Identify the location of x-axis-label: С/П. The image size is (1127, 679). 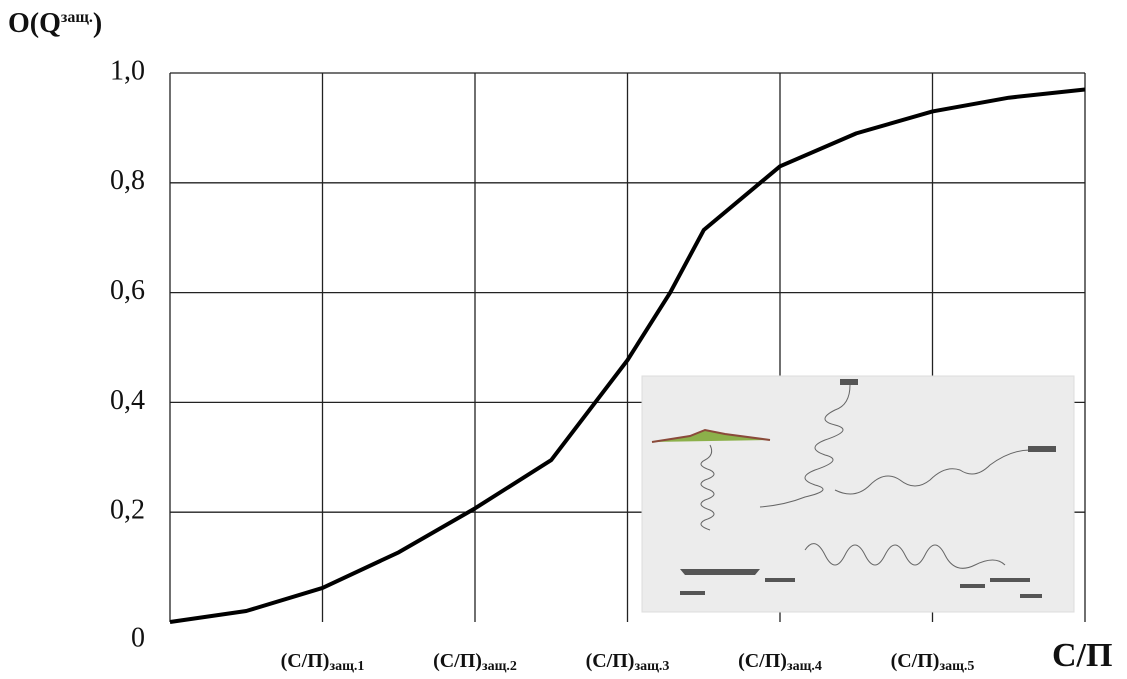
(1082, 655).